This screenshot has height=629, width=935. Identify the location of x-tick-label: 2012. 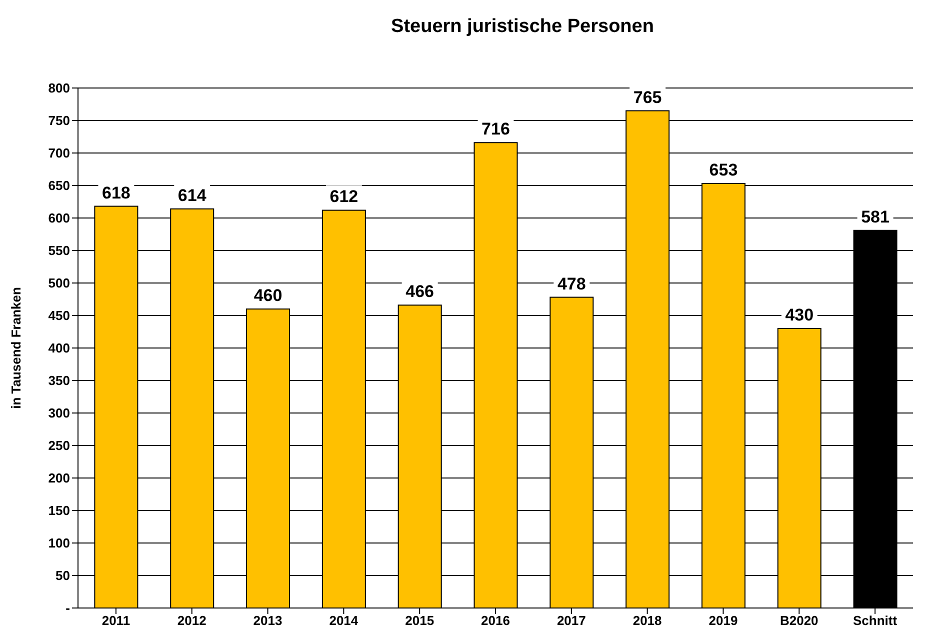
(191, 620).